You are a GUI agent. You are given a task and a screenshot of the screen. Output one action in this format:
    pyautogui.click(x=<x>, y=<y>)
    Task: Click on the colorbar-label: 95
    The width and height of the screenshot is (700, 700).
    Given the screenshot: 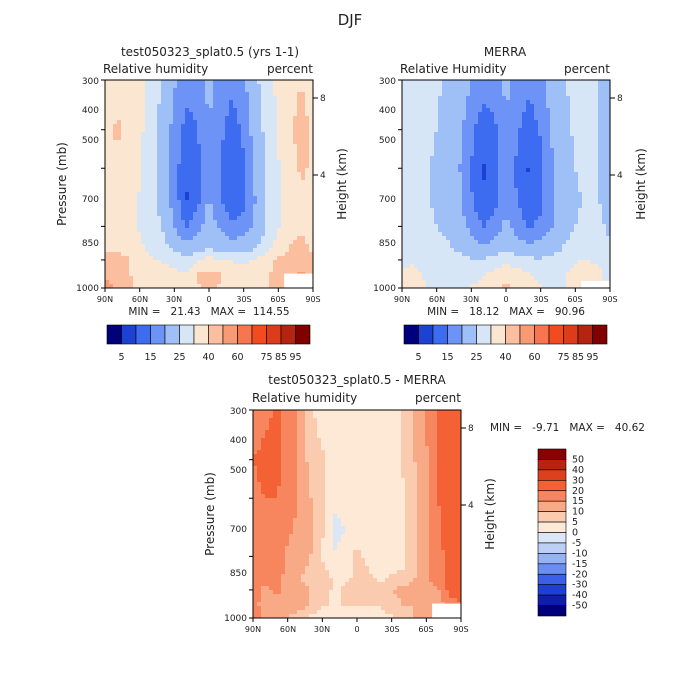 What is the action you would take?
    pyautogui.click(x=295, y=357)
    